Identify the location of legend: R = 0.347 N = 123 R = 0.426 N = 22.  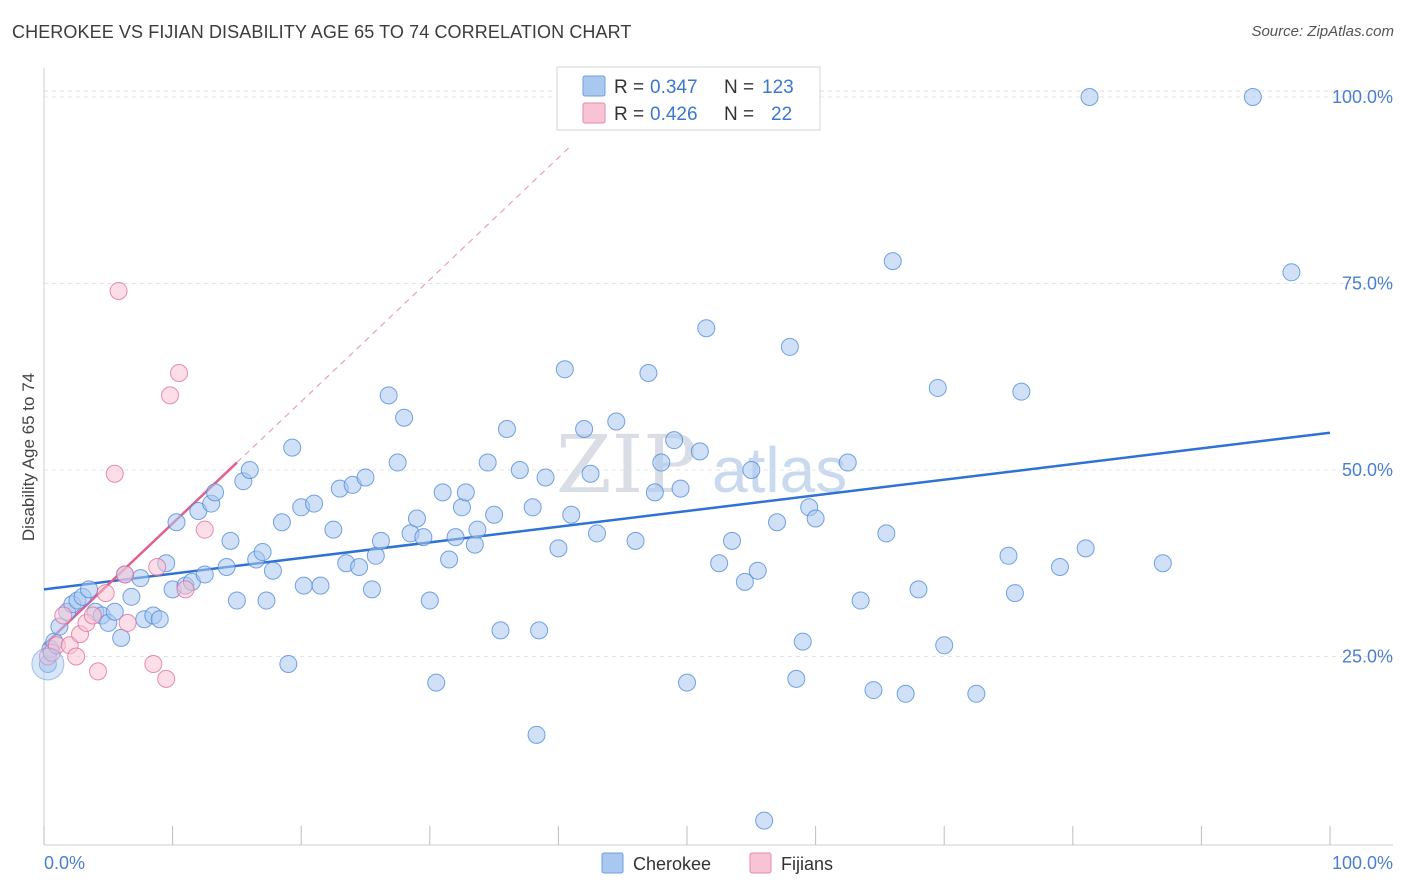
(688, 98).